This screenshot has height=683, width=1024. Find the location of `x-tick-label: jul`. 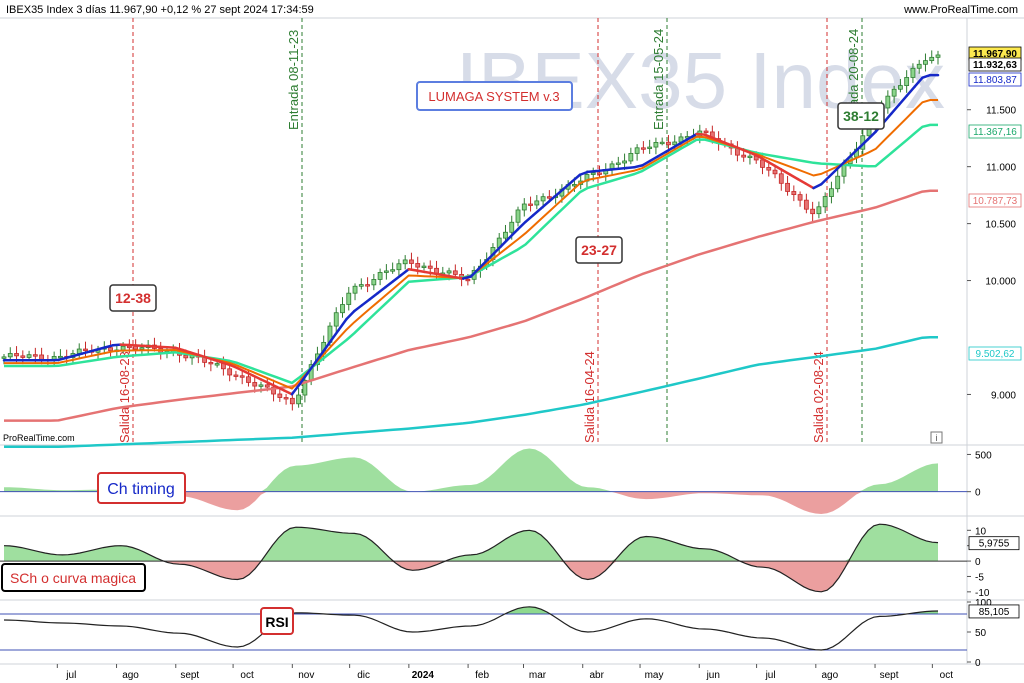

x-tick-label: jul is located at coordinates (770, 675).